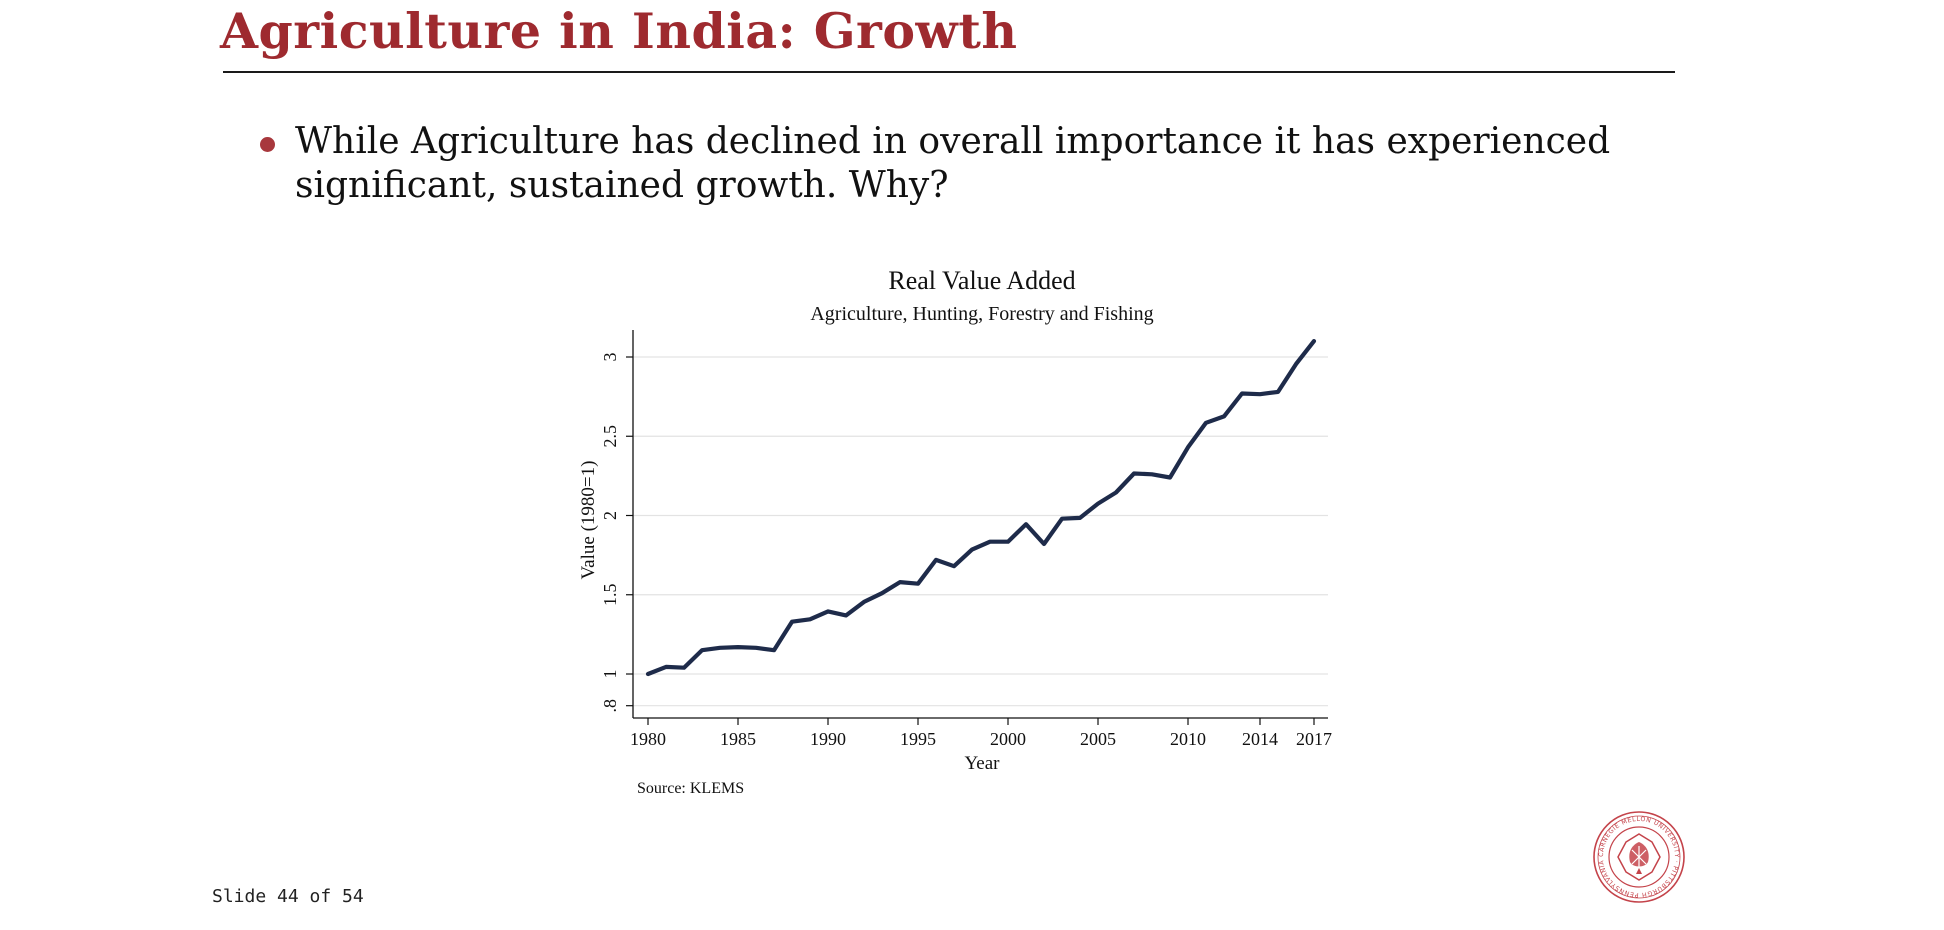 The image size is (1944, 930). Describe the element at coordinates (648, 739) in the screenshot. I see `x-tick-label: 1980` at that location.